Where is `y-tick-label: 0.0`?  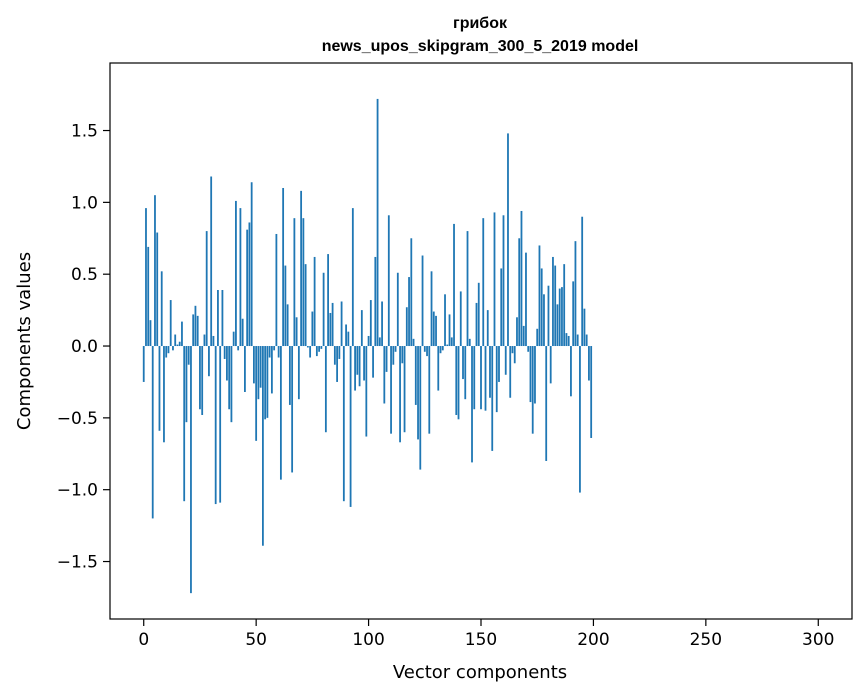 y-tick-label: 0.0 is located at coordinates (84, 347).